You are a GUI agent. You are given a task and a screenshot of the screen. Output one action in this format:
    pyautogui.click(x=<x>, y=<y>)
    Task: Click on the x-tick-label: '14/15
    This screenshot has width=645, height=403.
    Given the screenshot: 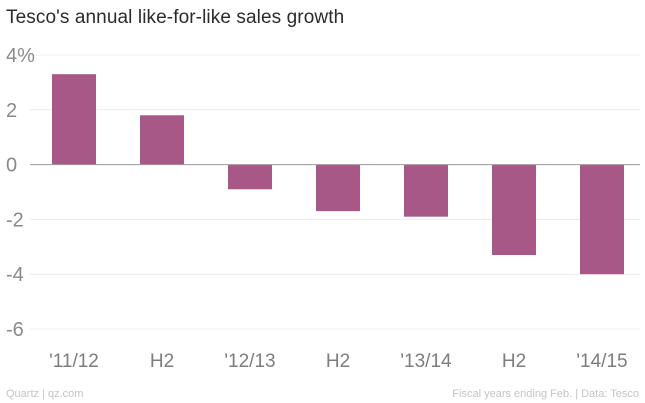 What is the action you would take?
    pyautogui.click(x=601, y=361)
    